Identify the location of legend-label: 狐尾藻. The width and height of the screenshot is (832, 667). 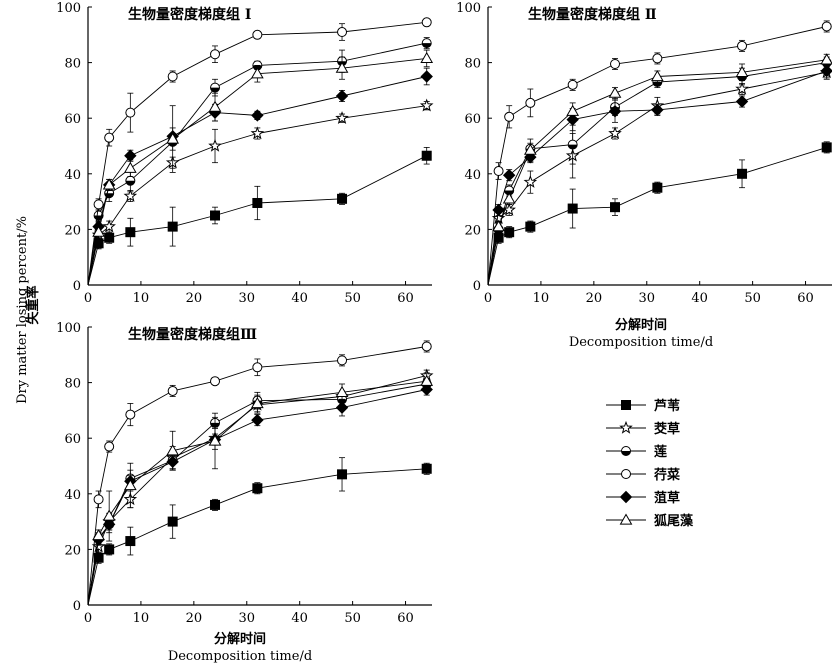
(674, 521).